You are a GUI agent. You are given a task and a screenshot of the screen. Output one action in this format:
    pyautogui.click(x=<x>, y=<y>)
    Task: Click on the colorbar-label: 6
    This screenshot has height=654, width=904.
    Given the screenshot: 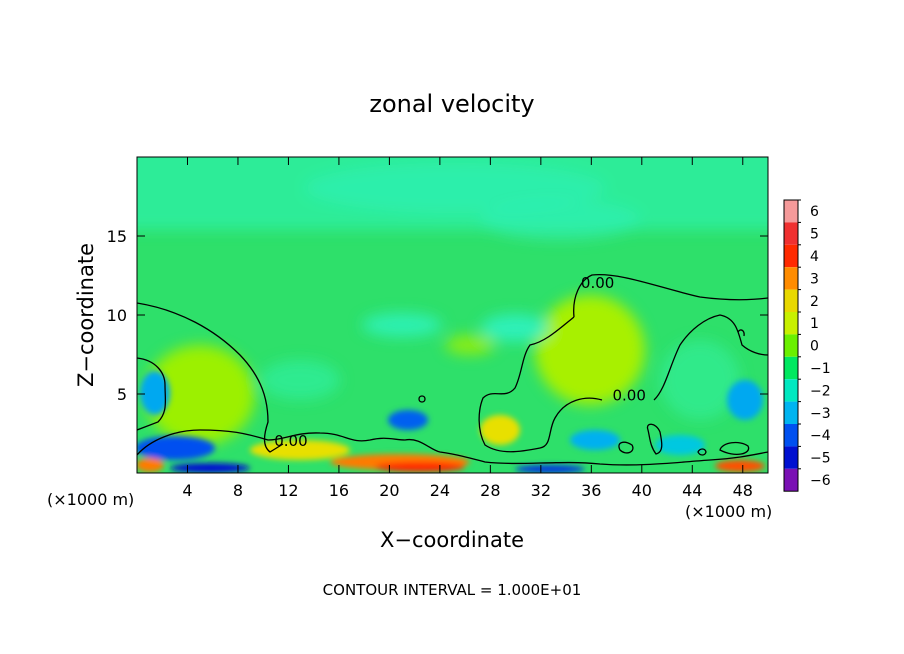 What is the action you would take?
    pyautogui.click(x=814, y=212)
    